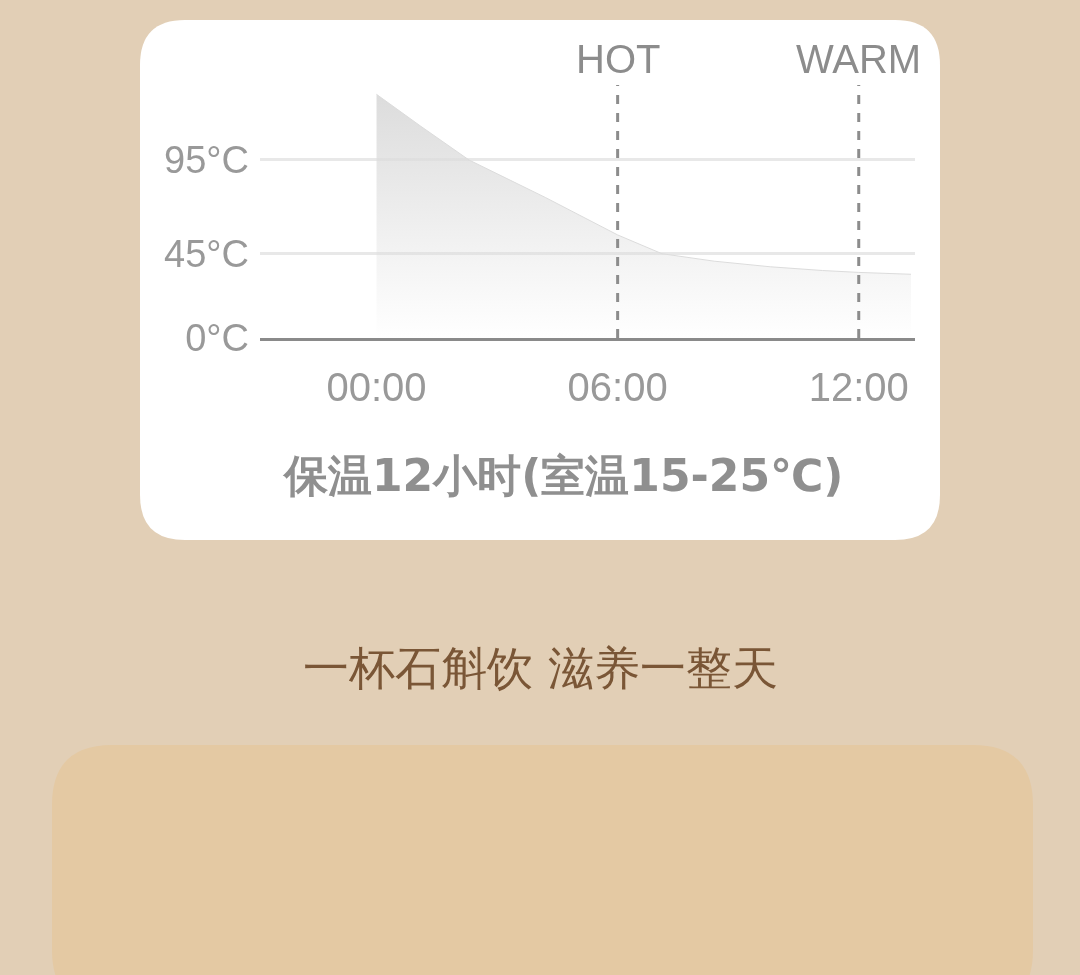  What do you see at coordinates (206, 160) in the screenshot?
I see `y-tick-label: 95°C` at bounding box center [206, 160].